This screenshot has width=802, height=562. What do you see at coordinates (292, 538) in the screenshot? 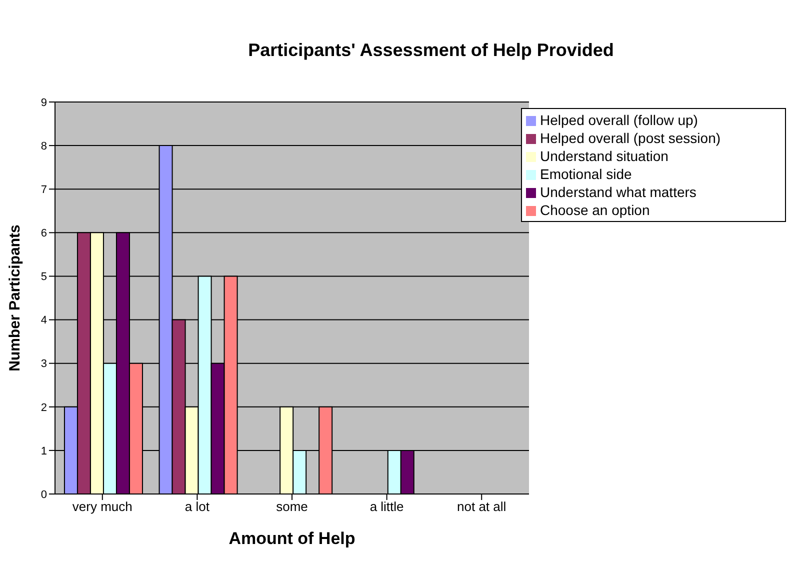
I see `x-axis-title: Amount of Help` at bounding box center [292, 538].